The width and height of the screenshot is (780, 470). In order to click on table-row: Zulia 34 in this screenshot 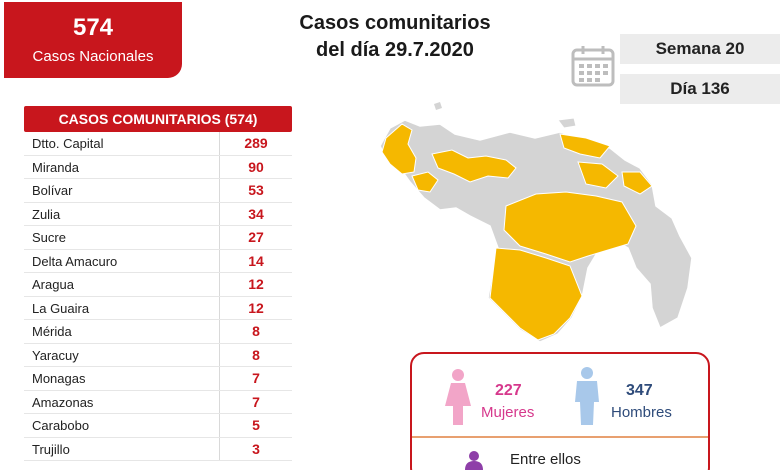, I will do `click(158, 214)`.